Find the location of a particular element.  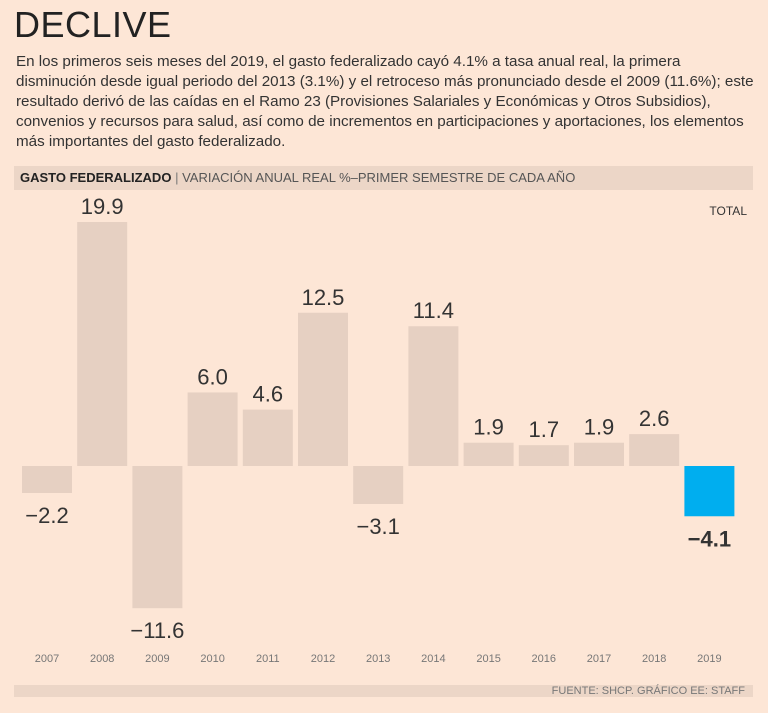

data-label-2017: 1.9 is located at coordinates (599, 427).